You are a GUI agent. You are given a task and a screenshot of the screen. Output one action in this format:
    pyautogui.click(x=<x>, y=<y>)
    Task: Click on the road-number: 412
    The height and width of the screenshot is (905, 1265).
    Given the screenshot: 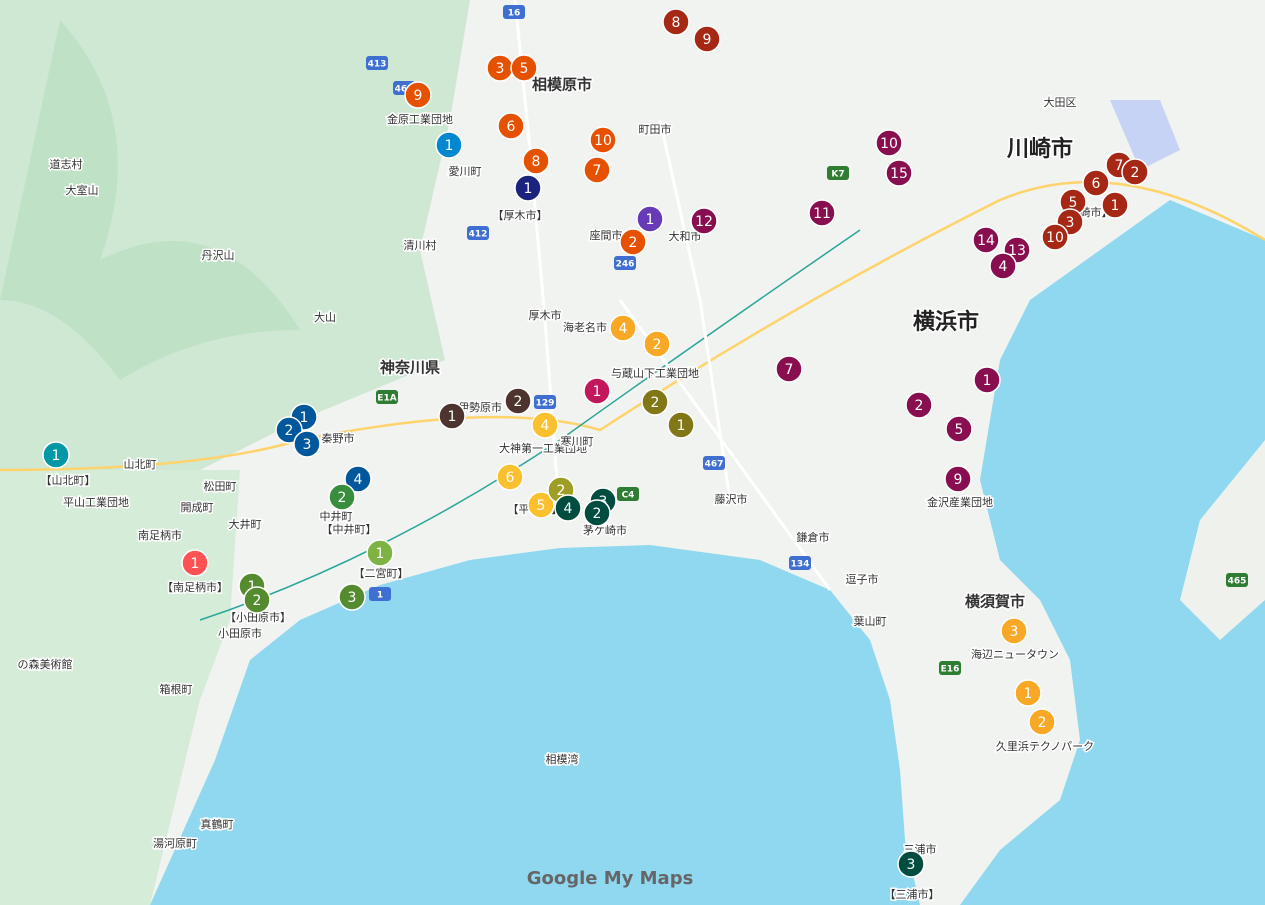 What is the action you would take?
    pyautogui.click(x=478, y=235)
    